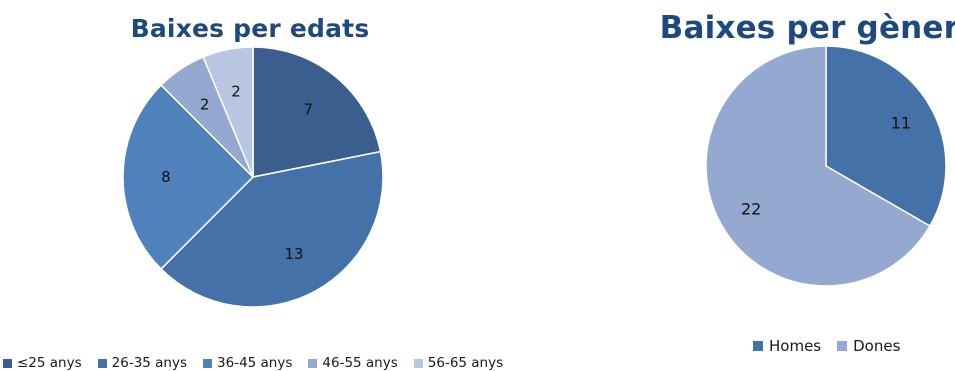  What do you see at coordinates (807, 28) in the screenshot?
I see `gender-chart-title: Baixes per gènere` at bounding box center [807, 28].